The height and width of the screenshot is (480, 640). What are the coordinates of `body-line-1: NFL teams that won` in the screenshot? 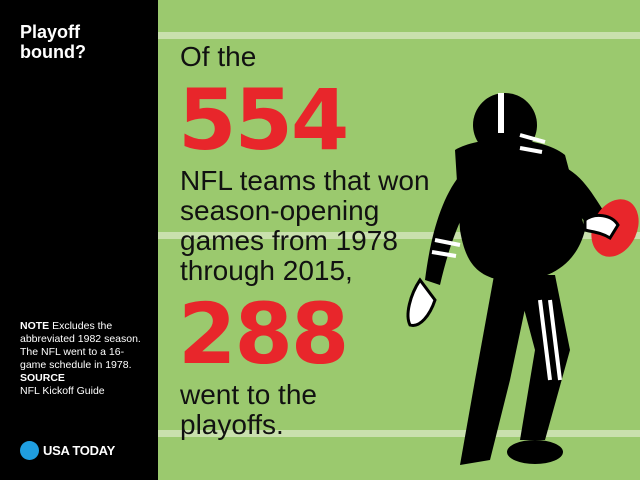 It's located at (305, 180).